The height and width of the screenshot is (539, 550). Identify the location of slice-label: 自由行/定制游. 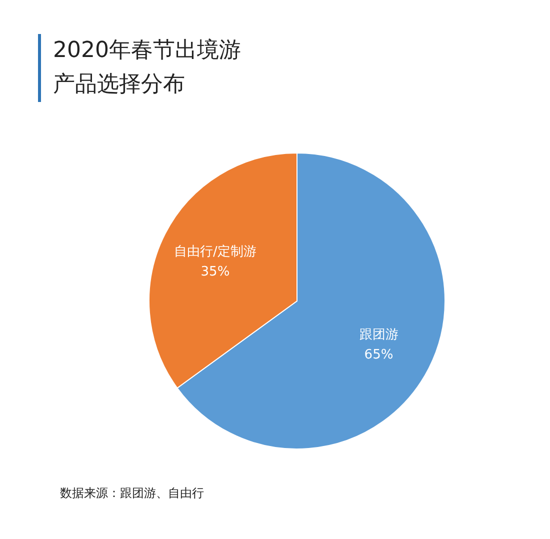
(215, 252).